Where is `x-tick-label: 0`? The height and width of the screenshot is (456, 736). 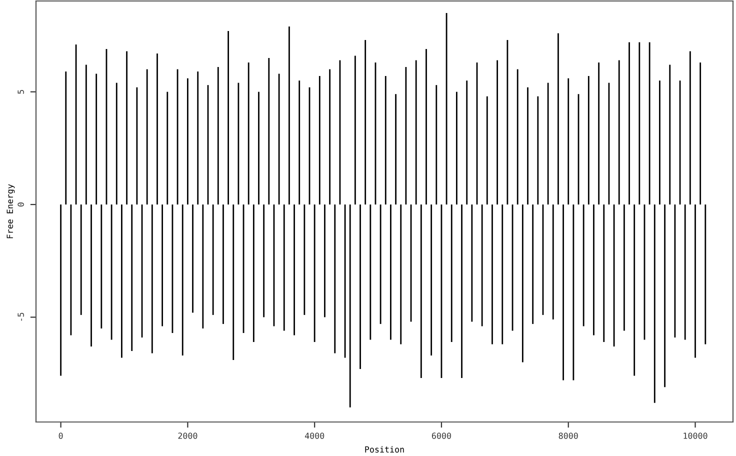 x-tick-label: 0 is located at coordinates (60, 435).